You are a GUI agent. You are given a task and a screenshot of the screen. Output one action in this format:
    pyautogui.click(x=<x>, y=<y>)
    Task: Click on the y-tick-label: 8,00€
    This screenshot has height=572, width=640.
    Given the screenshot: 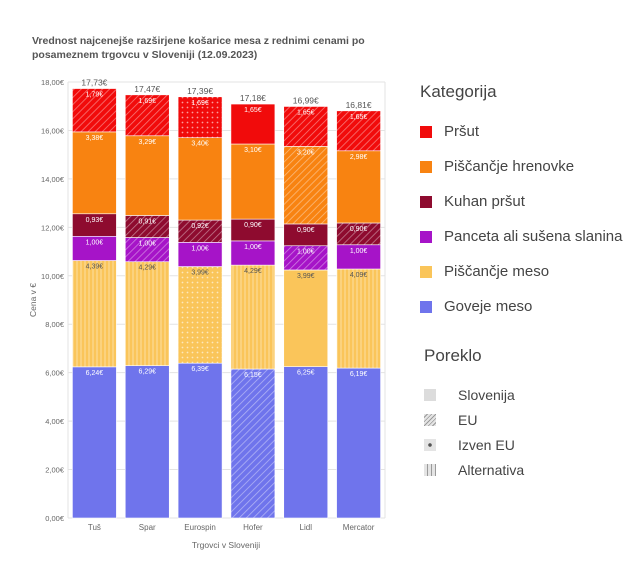 What is the action you would take?
    pyautogui.click(x=55, y=324)
    